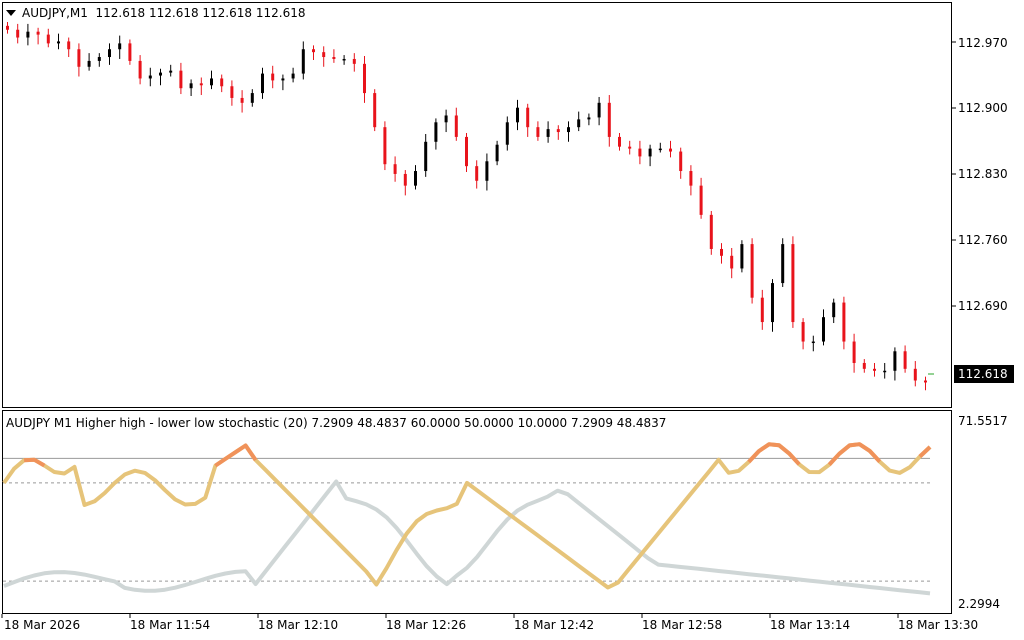 This screenshot has height=640, width=1024. Describe the element at coordinates (983, 240) in the screenshot. I see `price-label: 112.760` at that location.